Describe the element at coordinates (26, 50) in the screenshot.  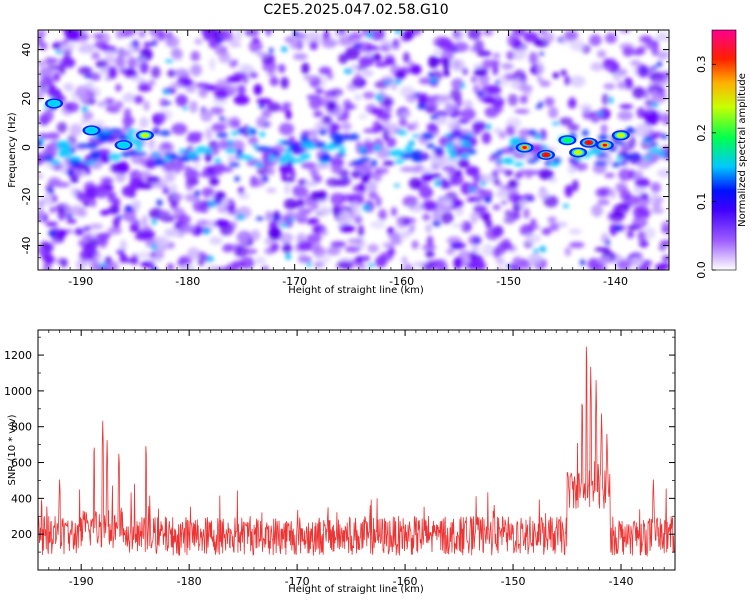
I see `heatmap-ytick-label: 40` at that location.